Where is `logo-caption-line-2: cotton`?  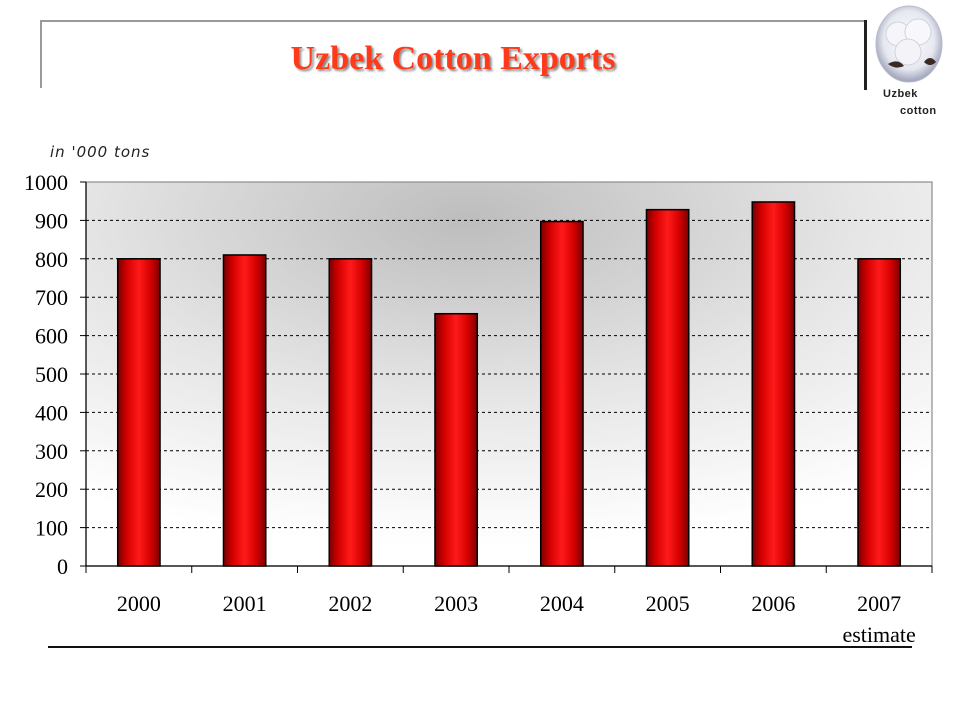
logo-caption-line-2: cotton is located at coordinates (918, 111).